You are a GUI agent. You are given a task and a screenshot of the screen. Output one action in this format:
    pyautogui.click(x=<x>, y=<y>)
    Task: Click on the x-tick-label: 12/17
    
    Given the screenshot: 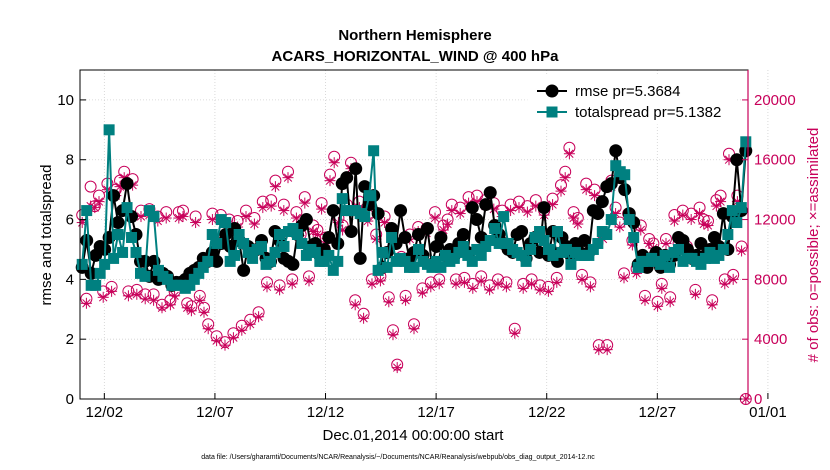 What is the action you would take?
    pyautogui.click(x=436, y=412)
    